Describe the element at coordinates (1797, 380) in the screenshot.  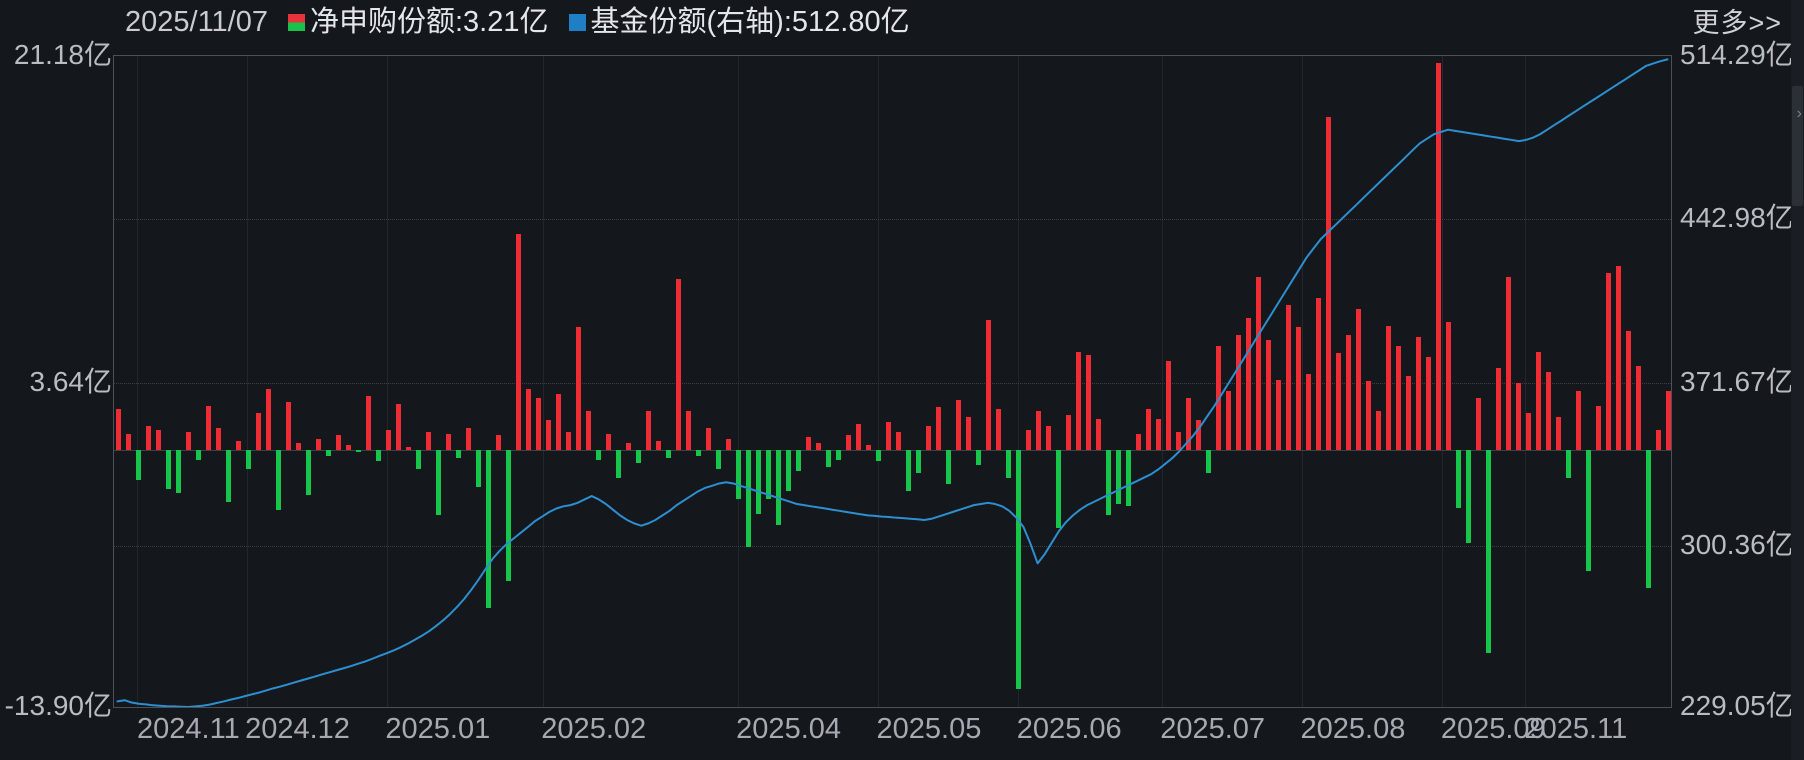
I see `vertical-scrollbar: ›` at that location.